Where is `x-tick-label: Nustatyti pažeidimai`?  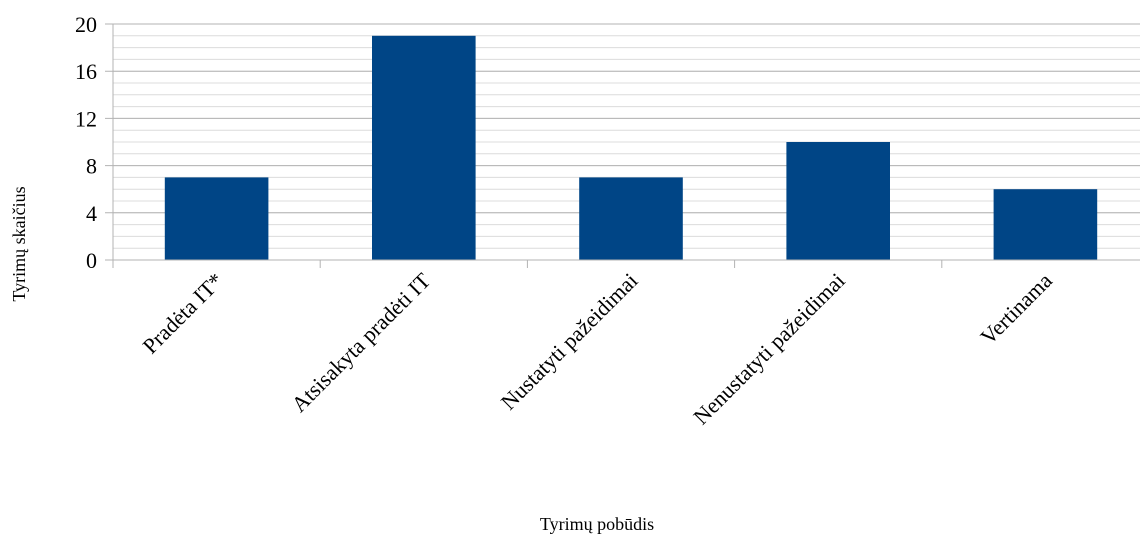 x-tick-label: Nustatyti pažeidimai is located at coordinates (569, 341).